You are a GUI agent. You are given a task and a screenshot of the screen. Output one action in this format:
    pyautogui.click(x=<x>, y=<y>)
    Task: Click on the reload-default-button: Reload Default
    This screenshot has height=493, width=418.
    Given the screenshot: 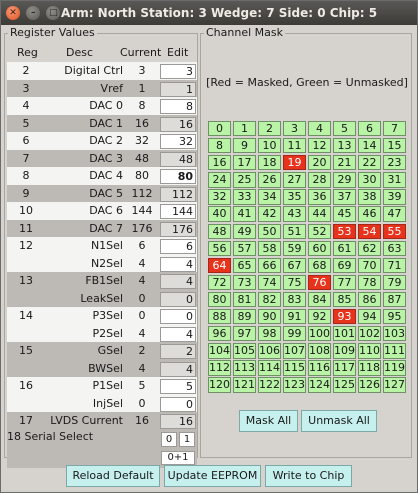 What is the action you would take?
    pyautogui.click(x=113, y=476)
    